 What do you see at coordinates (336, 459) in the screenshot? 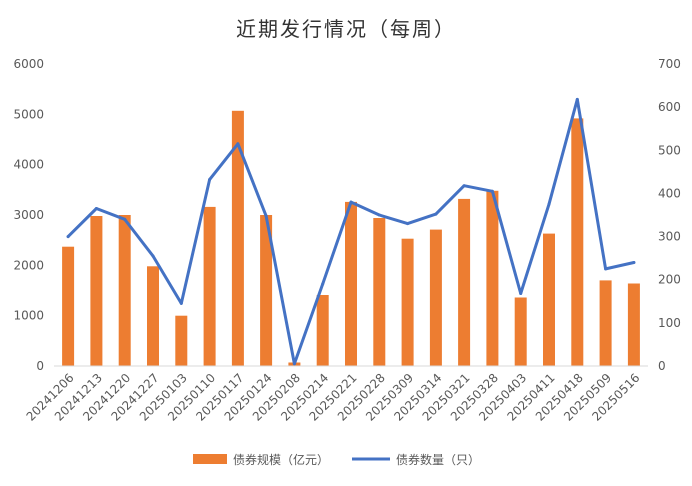
I see `legend: 债券规模（亿元） 债券数量（只）` at bounding box center [336, 459].